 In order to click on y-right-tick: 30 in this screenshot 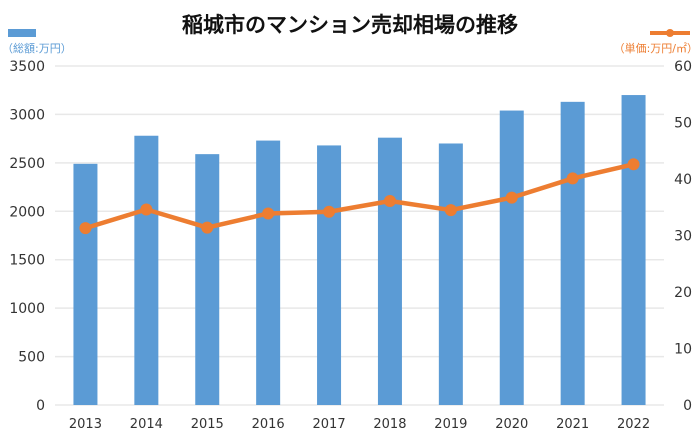, I will do `click(683, 237)`.